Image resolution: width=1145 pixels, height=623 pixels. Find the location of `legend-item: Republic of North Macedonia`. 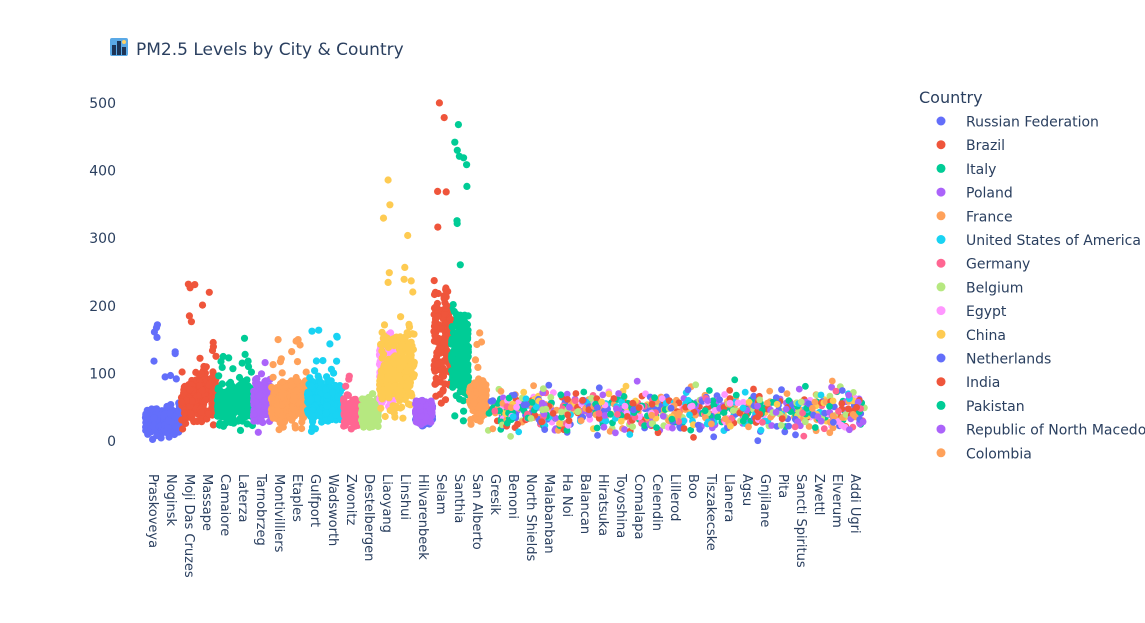

legend-item: Republic of North Macedonia is located at coordinates (1041, 431).